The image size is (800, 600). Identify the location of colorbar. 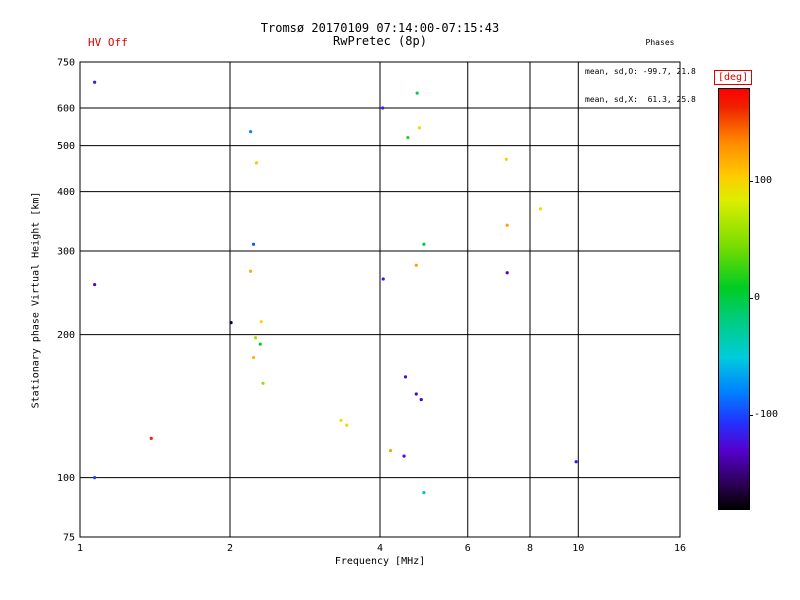
(734, 299).